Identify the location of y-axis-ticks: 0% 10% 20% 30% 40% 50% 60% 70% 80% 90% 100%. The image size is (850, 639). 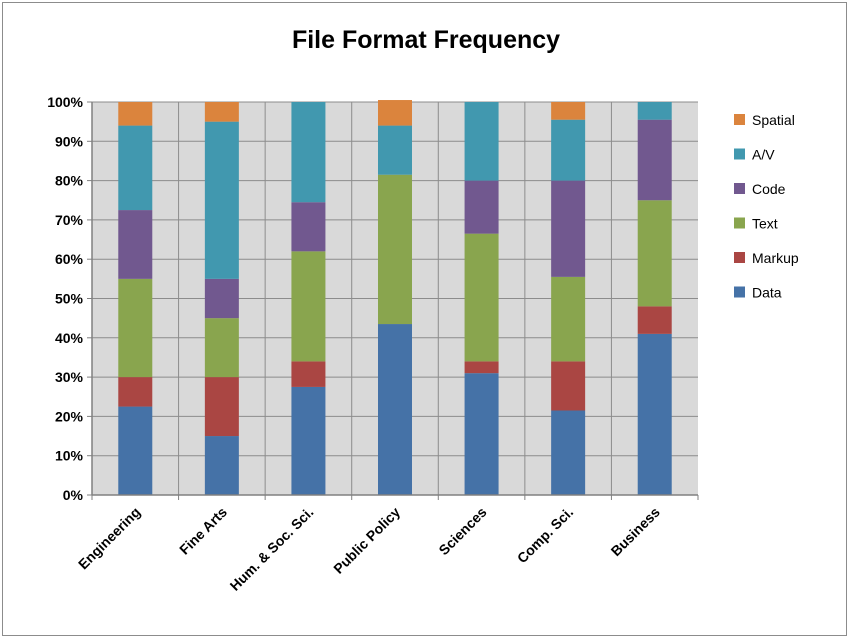
(65, 298).